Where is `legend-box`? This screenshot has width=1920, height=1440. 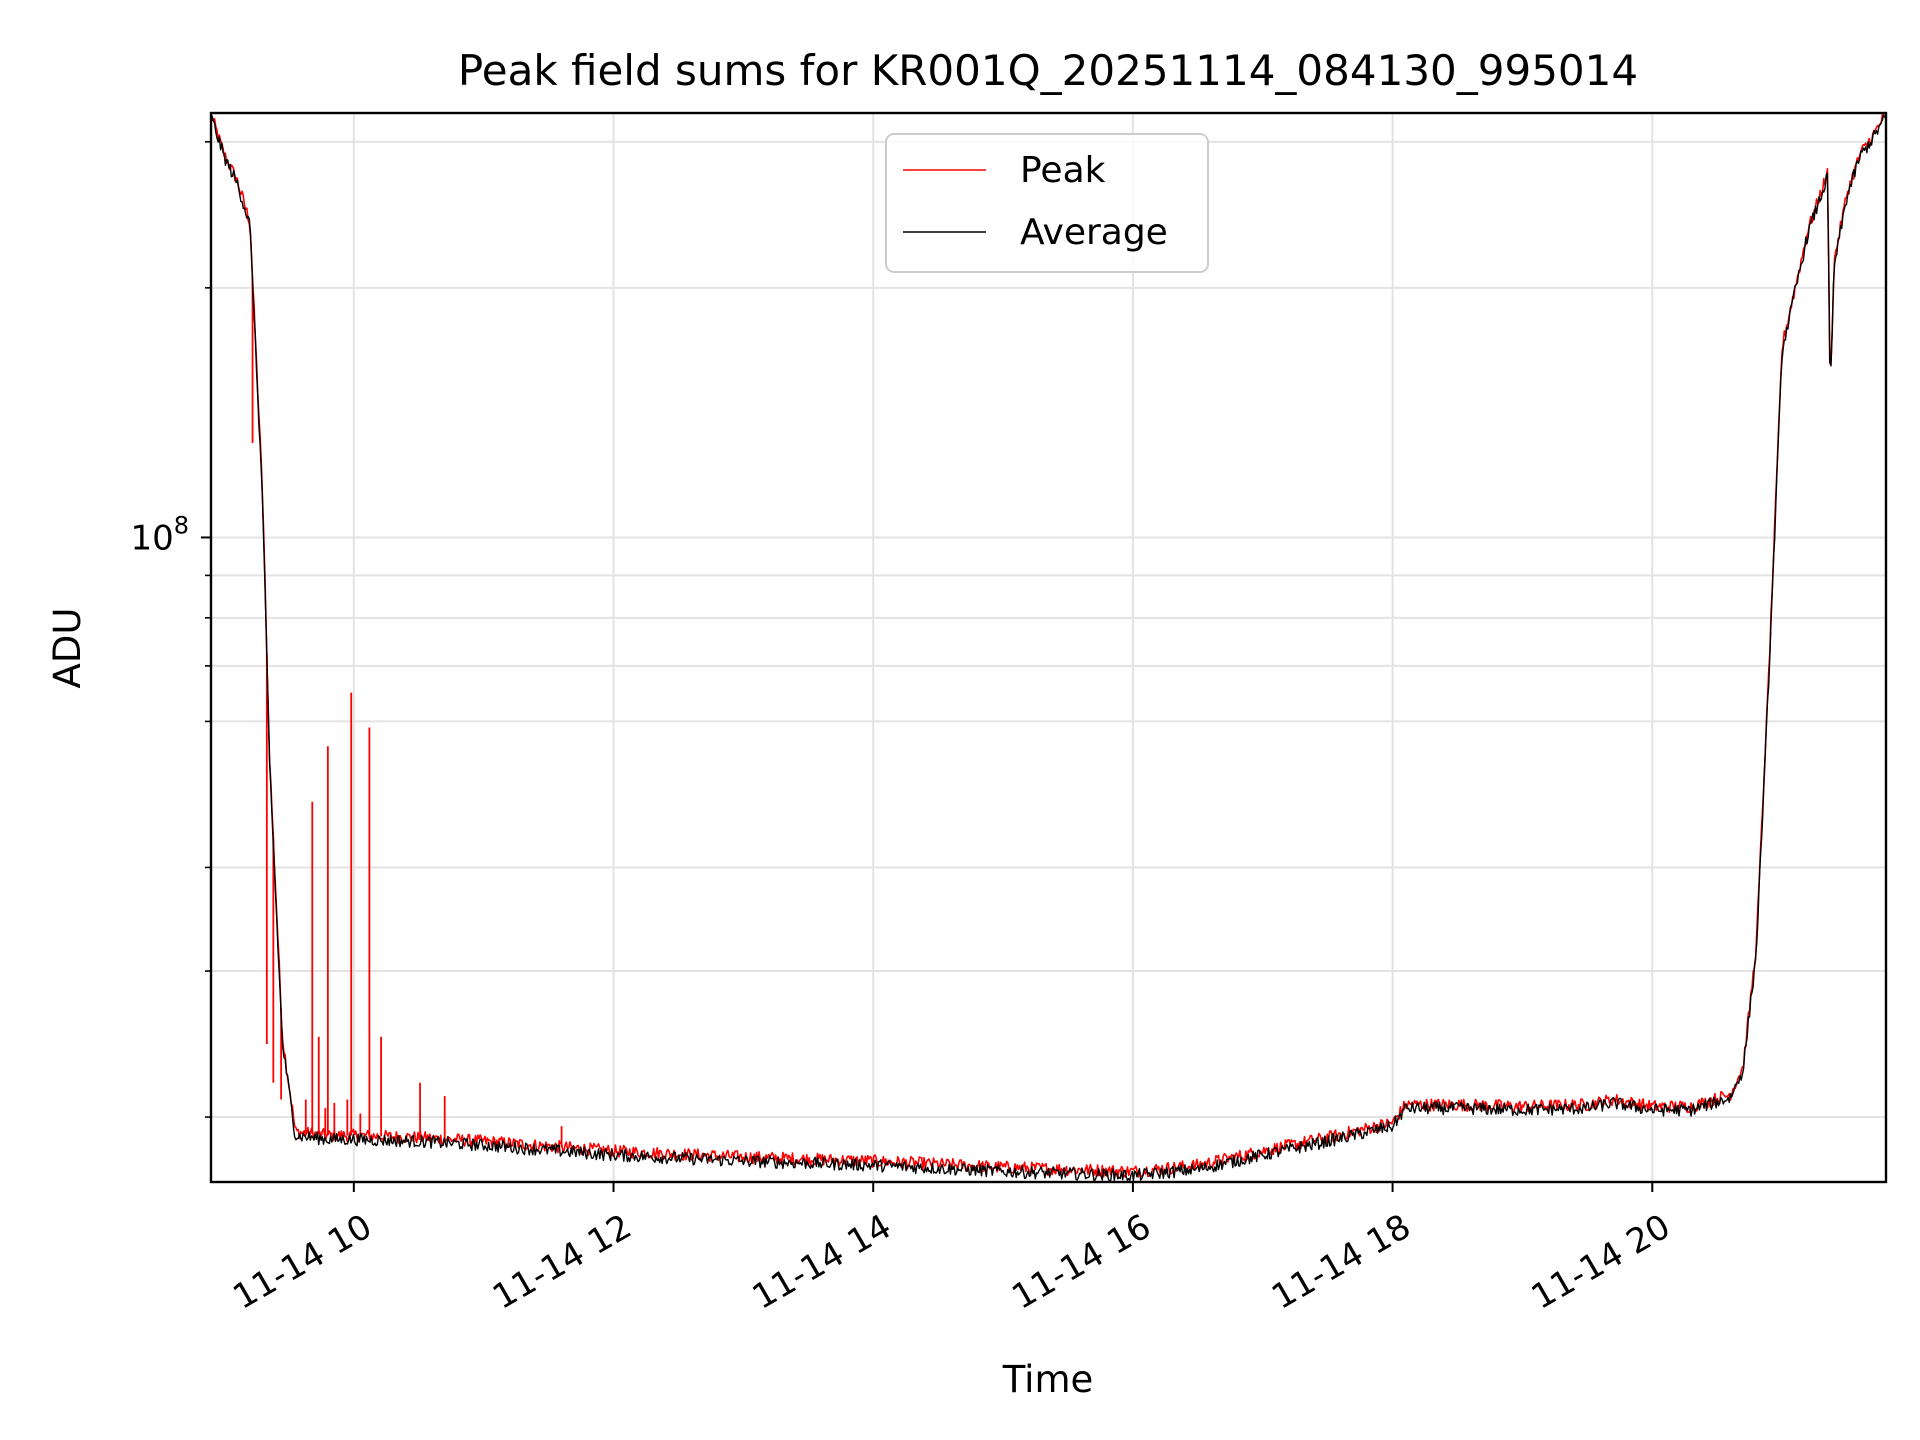
legend-box is located at coordinates (1047, 203).